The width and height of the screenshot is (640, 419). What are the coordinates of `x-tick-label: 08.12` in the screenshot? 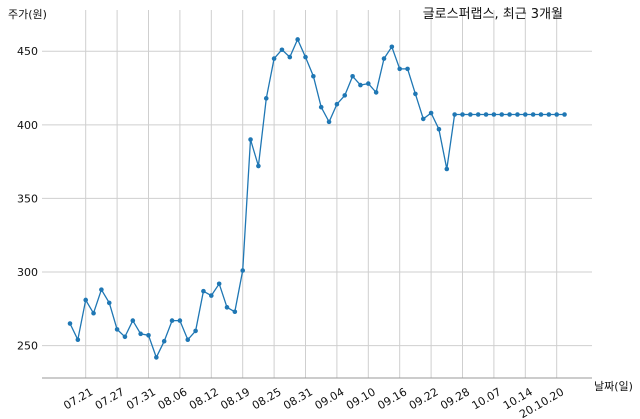 It's located at (204, 398).